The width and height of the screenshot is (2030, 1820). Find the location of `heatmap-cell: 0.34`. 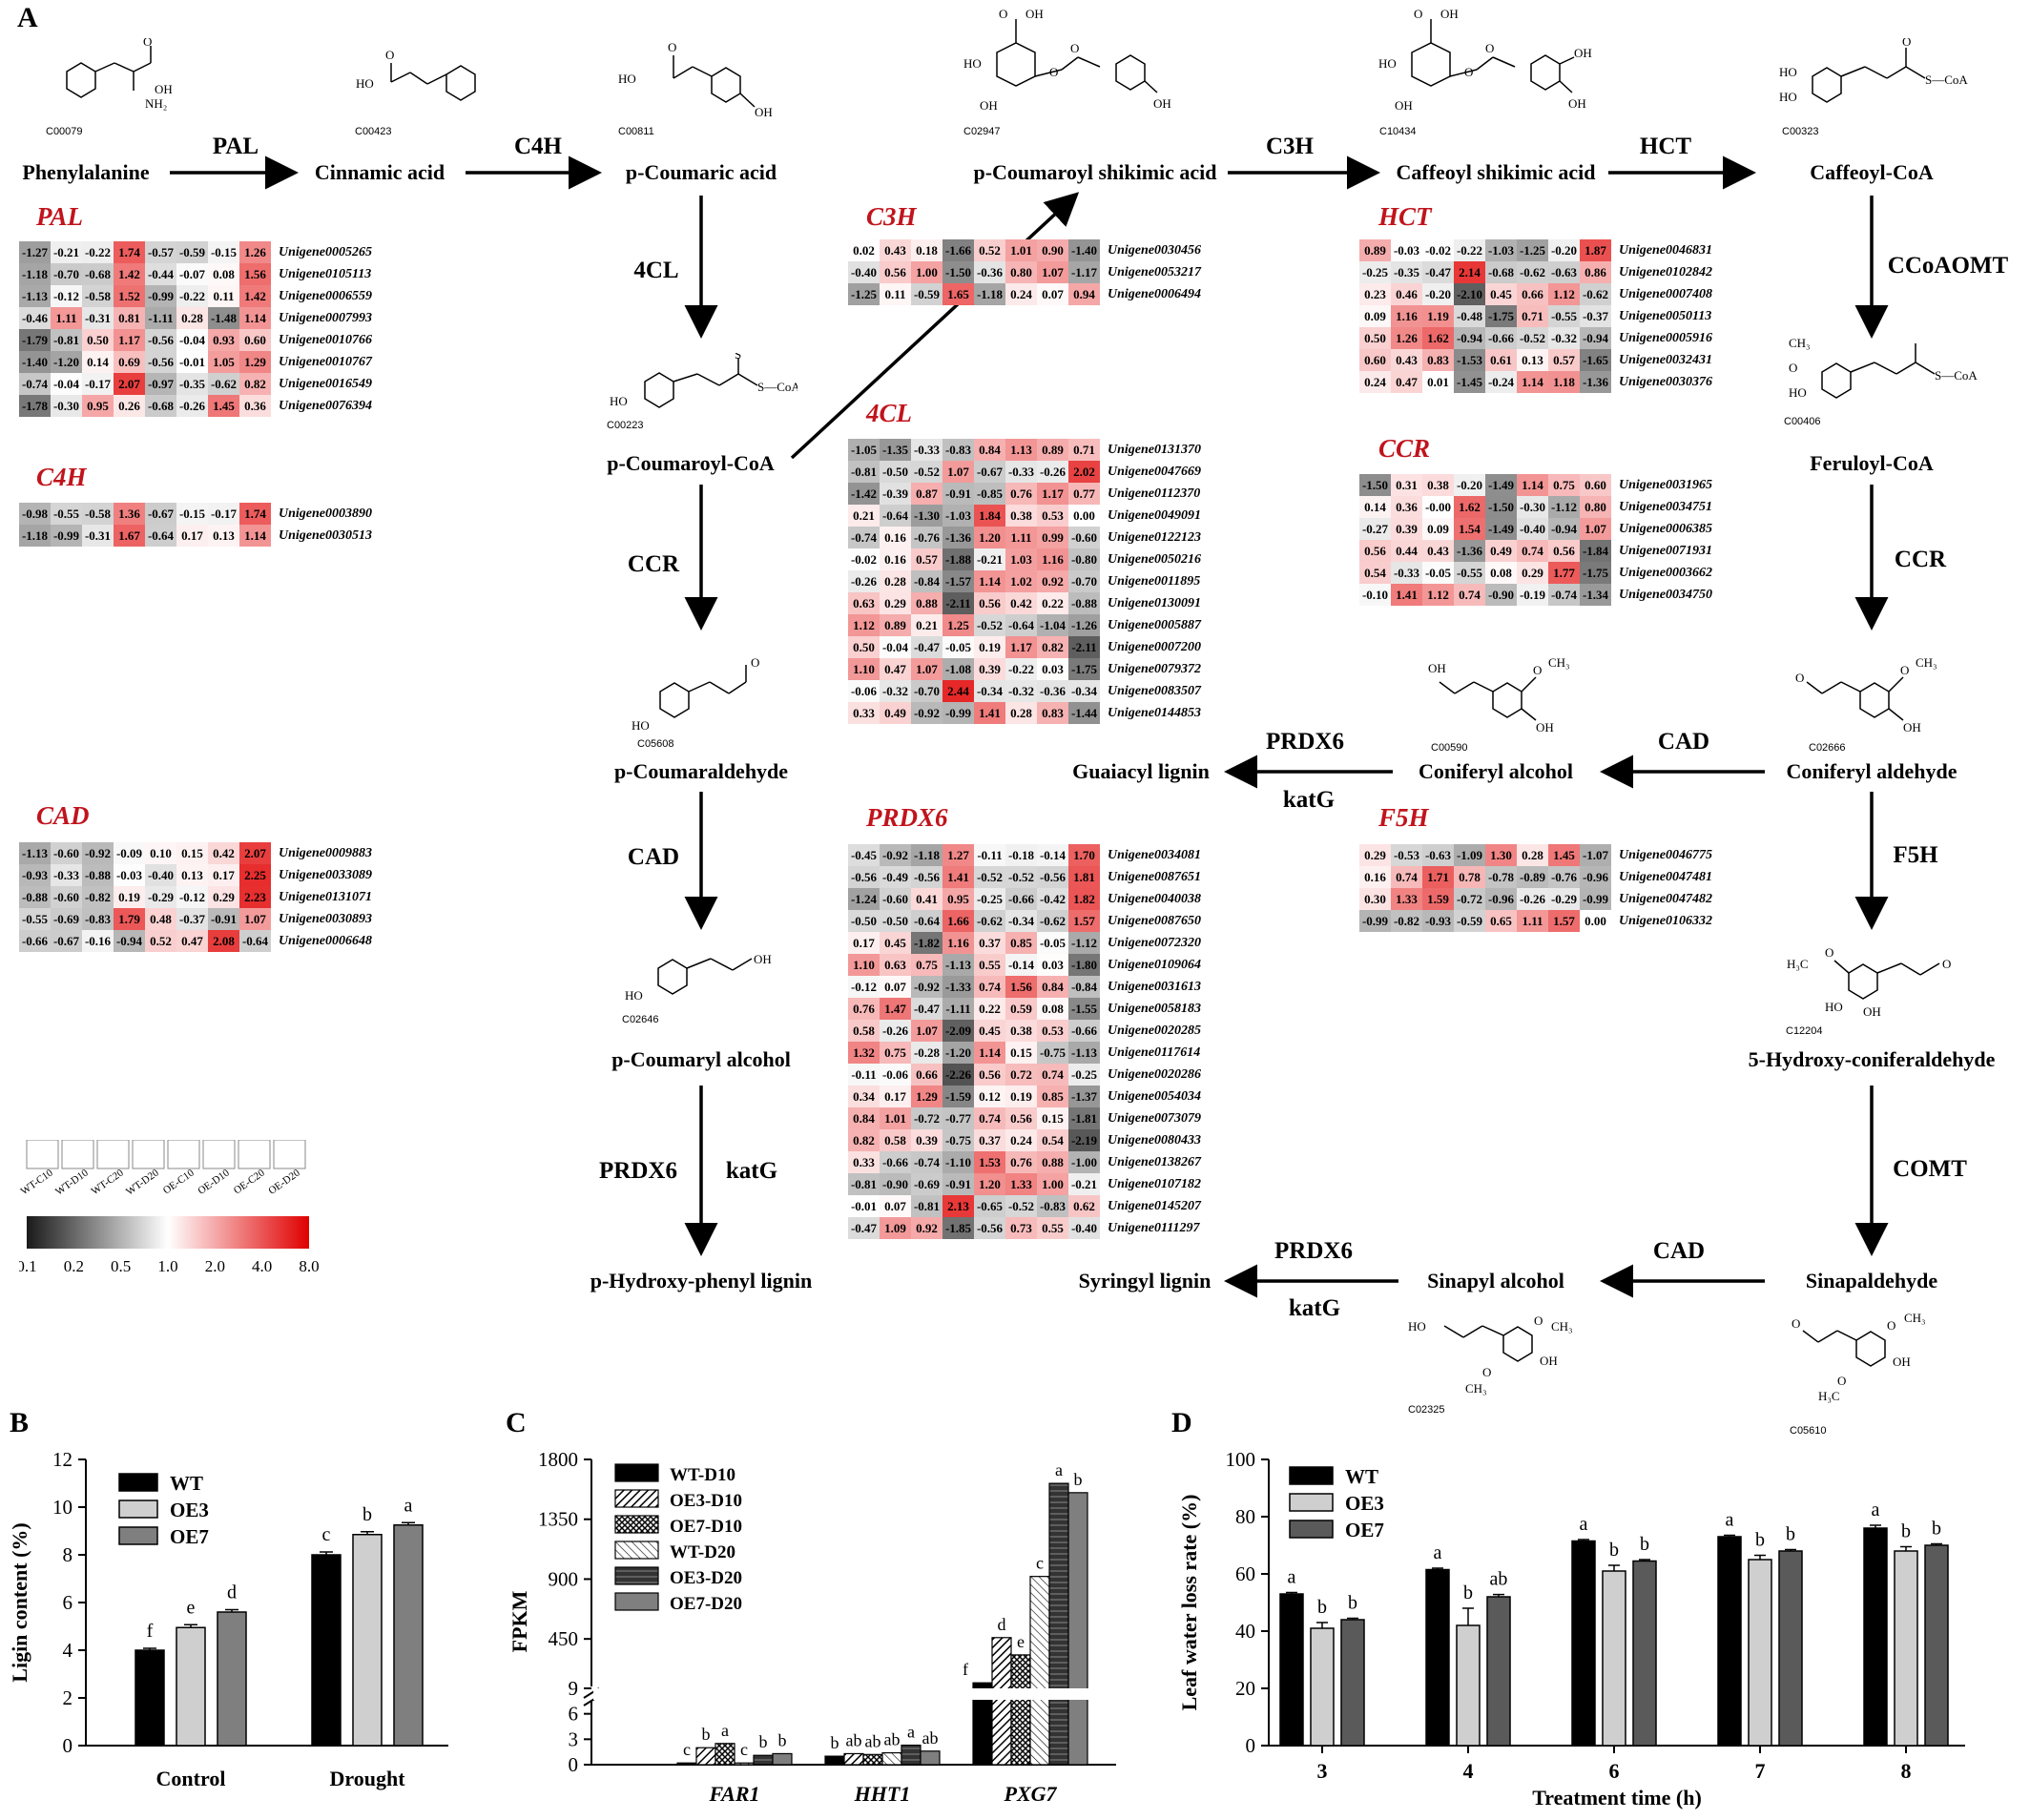

heatmap-cell: 0.34 is located at coordinates (864, 1096).